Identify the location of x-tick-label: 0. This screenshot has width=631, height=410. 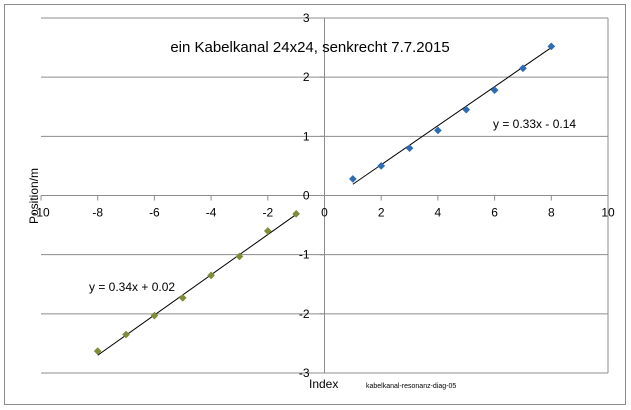
(324, 213).